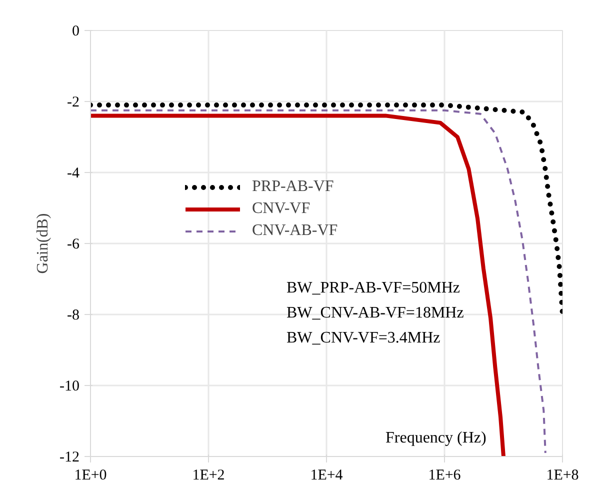  I want to click on y-tick-label: -2, so click(73, 102).